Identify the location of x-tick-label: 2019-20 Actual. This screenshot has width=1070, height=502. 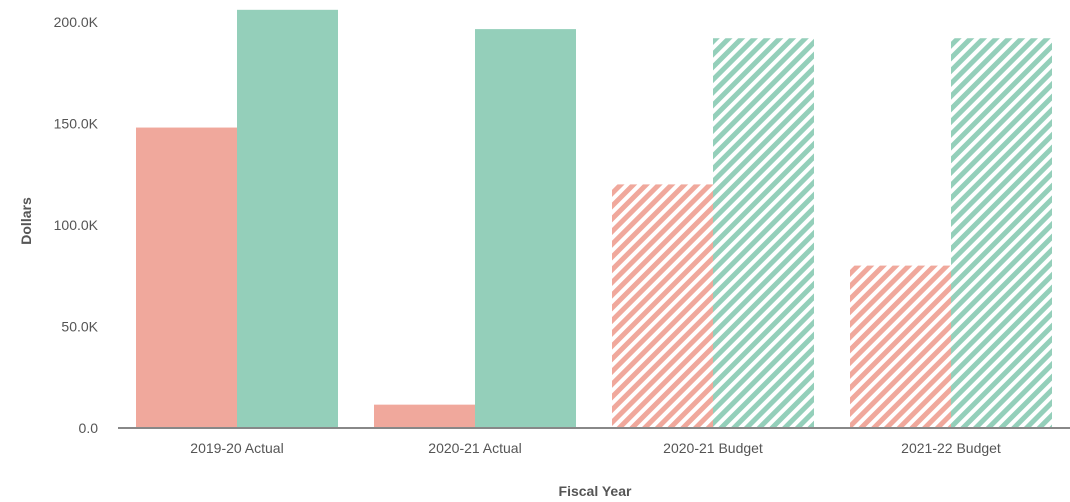
(236, 448).